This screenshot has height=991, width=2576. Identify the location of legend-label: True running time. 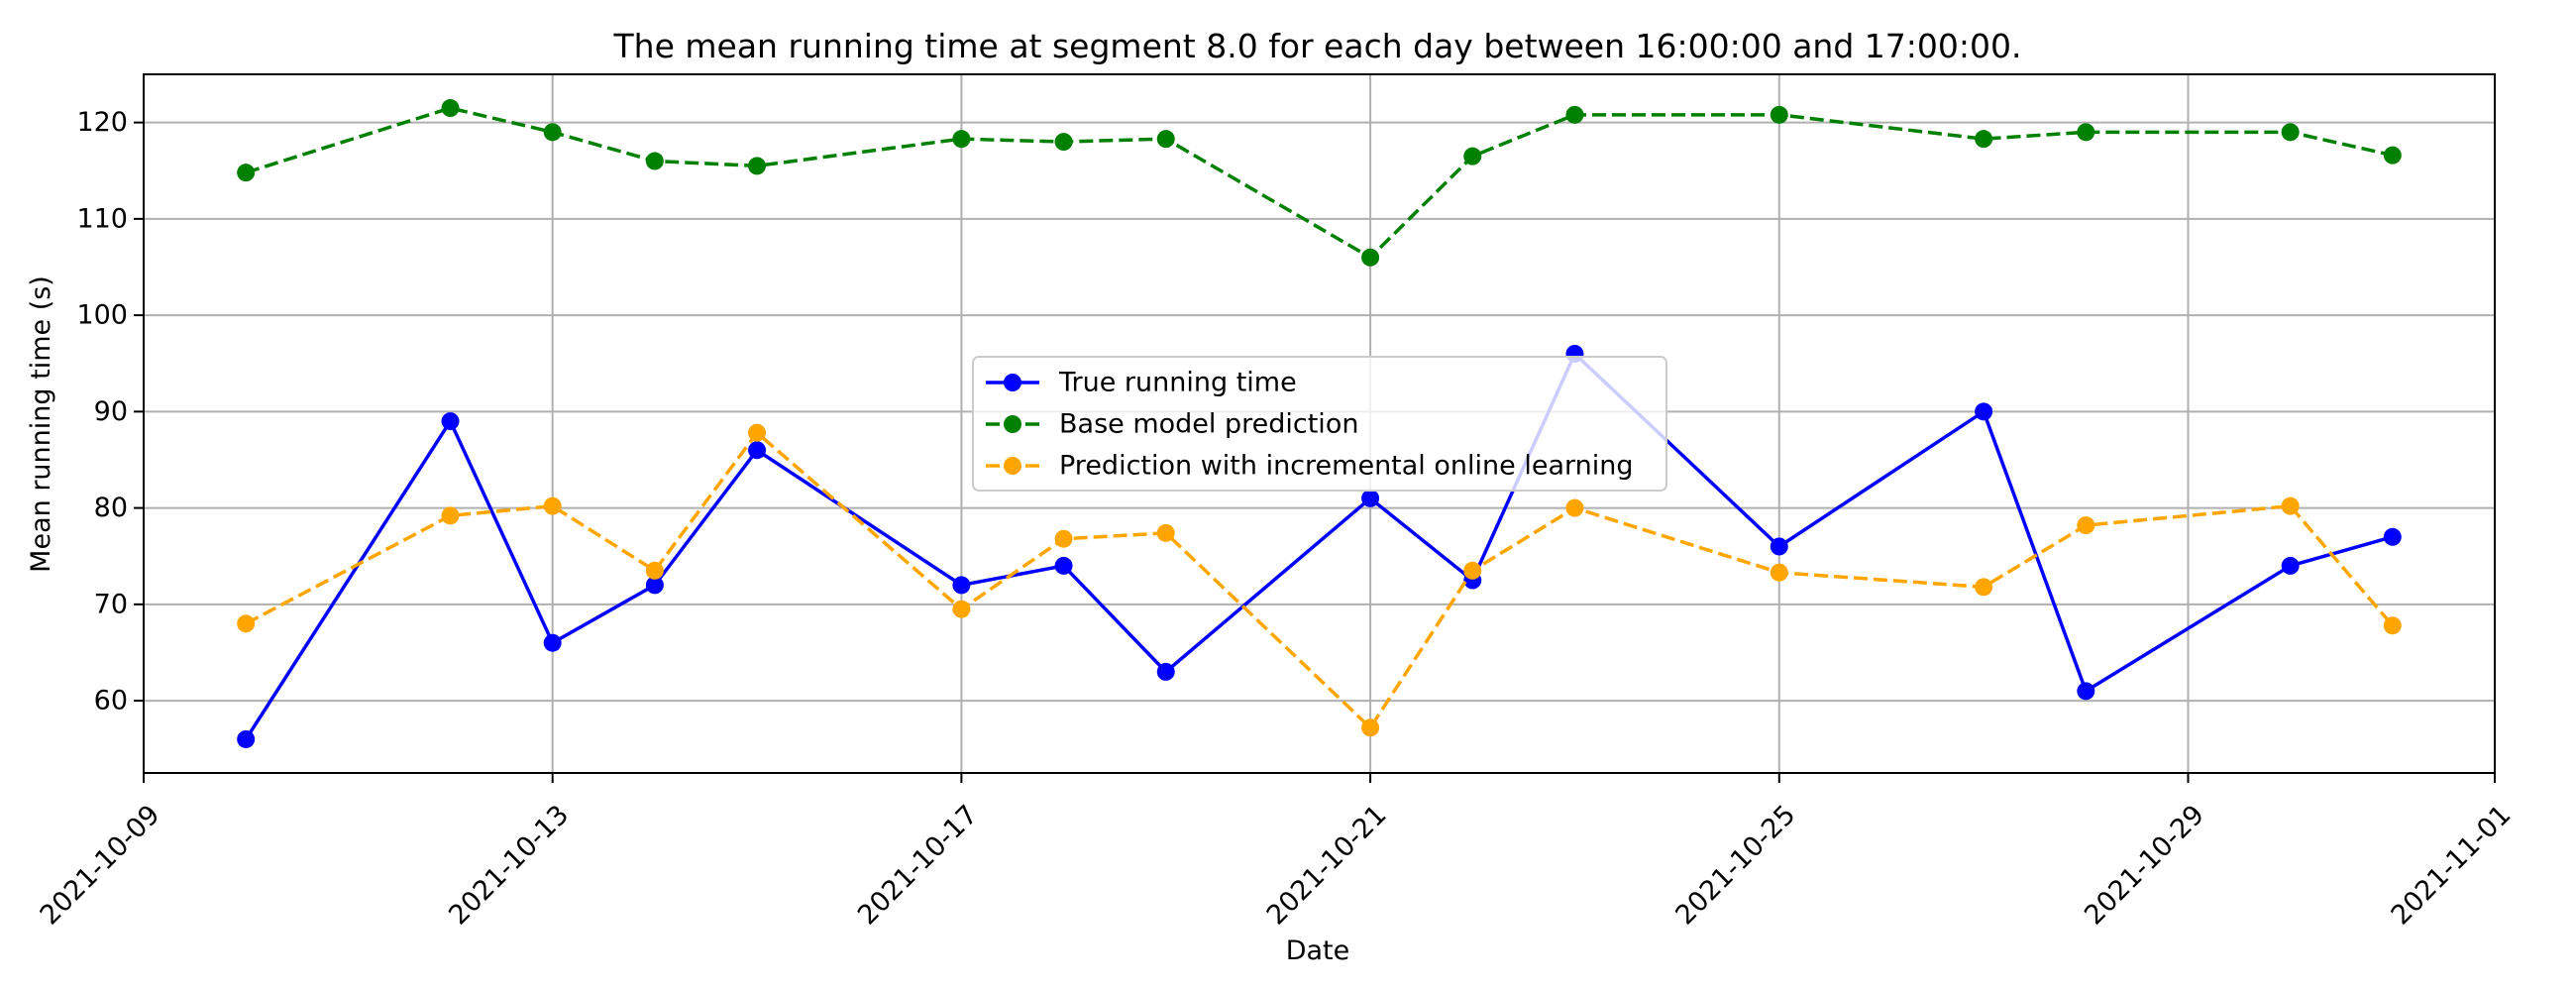
(1177, 383).